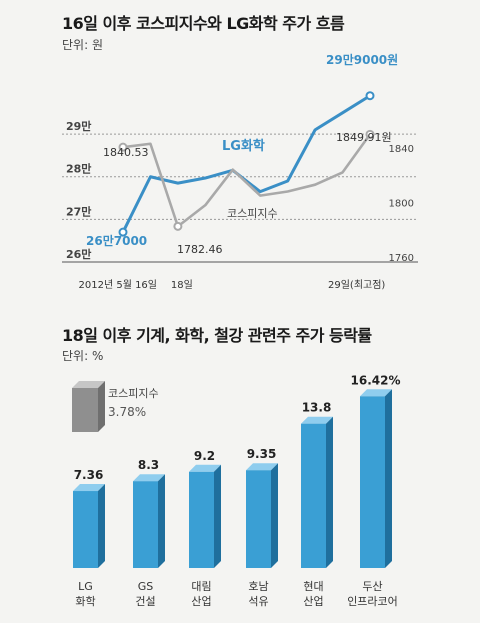 The image size is (480, 623). Describe the element at coordinates (258, 601) in the screenshot. I see `category-label: 석유` at that location.